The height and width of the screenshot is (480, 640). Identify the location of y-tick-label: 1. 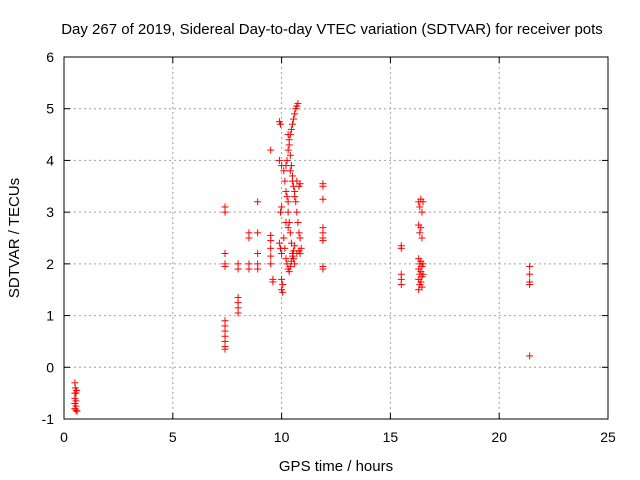
(50, 316).